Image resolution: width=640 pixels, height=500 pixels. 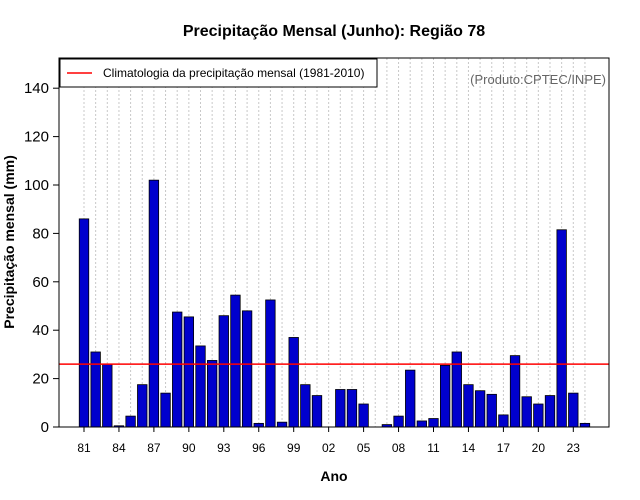 What do you see at coordinates (224, 448) in the screenshot?
I see `x-tick-label: 93` at bounding box center [224, 448].